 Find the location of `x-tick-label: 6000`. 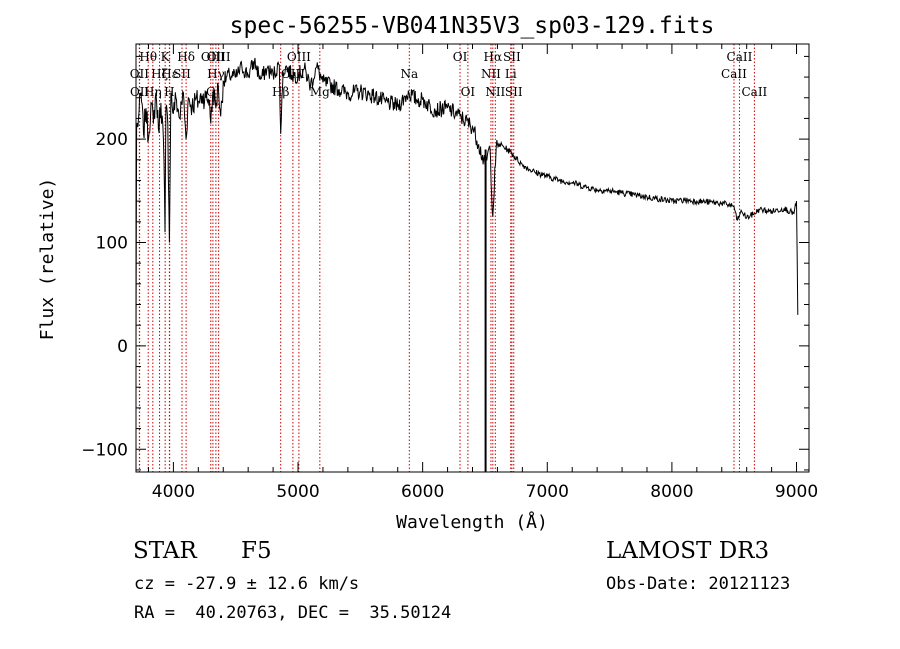

x-tick-label: 6000 is located at coordinates (422, 492).